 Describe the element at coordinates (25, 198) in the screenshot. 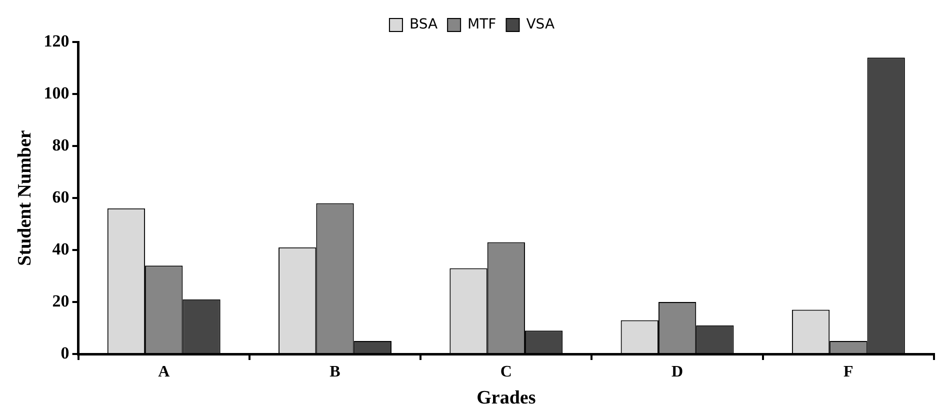

I see `y-axis-title: Student Number` at that location.